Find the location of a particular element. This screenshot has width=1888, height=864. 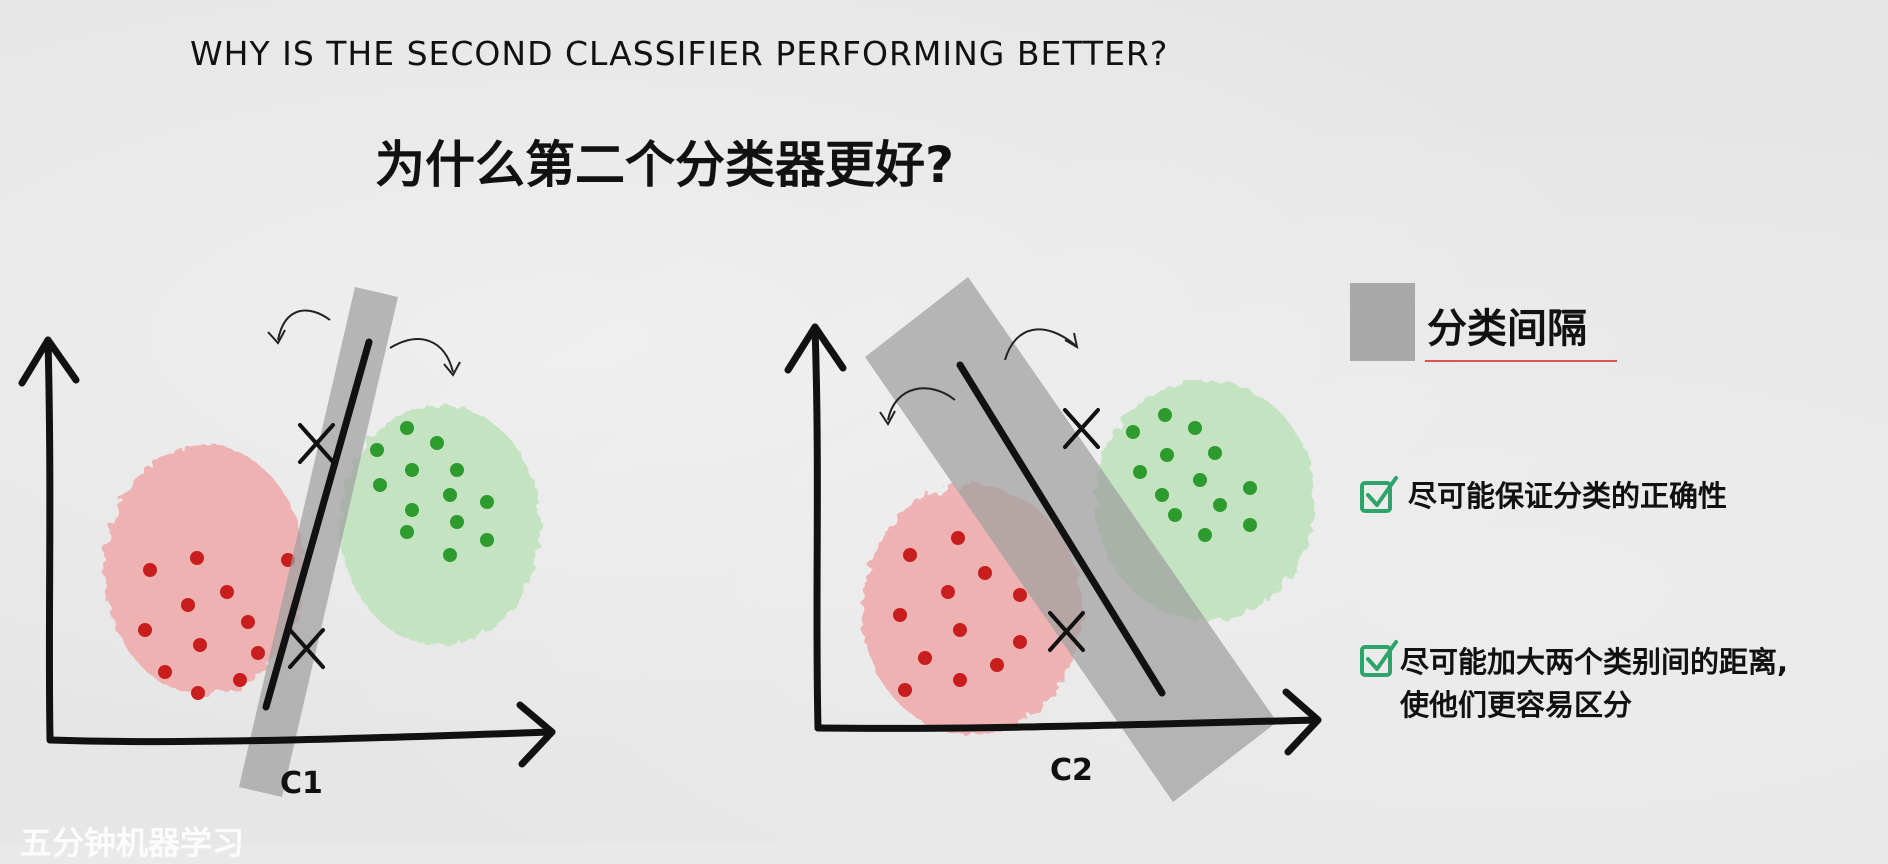

point-correctness: 尽可能保证分类的正确性 is located at coordinates (1568, 496).